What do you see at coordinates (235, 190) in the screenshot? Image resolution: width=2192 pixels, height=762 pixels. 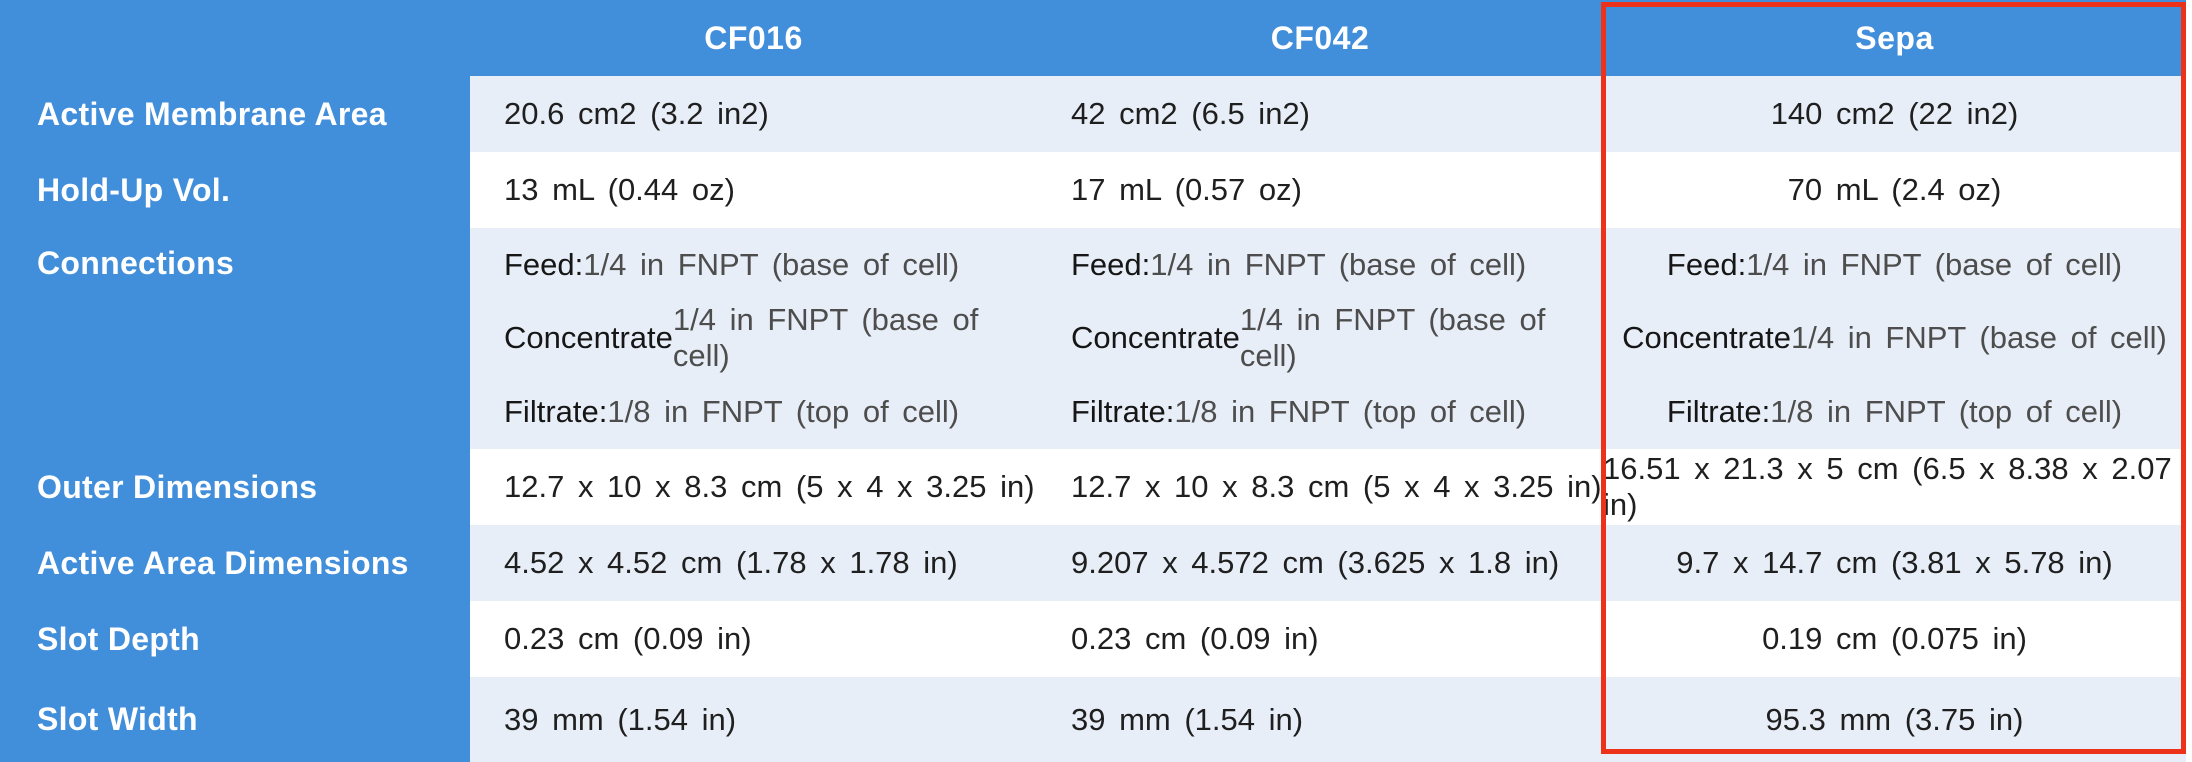 I see `row-label-hold-up-vol: Hold-Up Vol.` at bounding box center [235, 190].